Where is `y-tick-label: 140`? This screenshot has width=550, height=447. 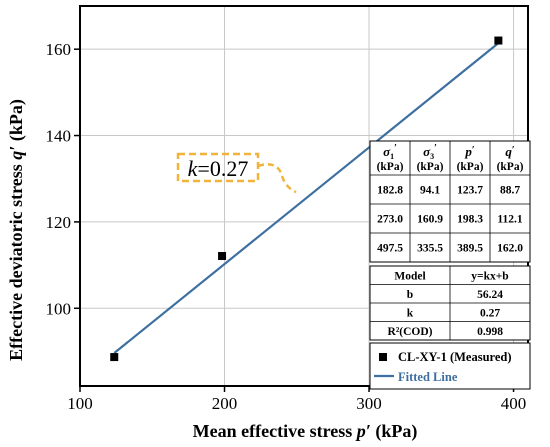 y-tick-label: 140 is located at coordinates (59, 136).